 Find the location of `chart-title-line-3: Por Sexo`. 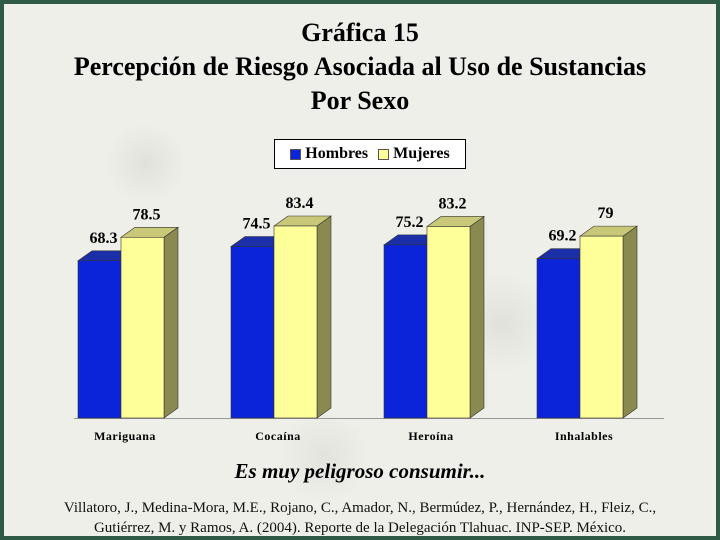

chart-title-line-3: Por Sexo is located at coordinates (360, 100).